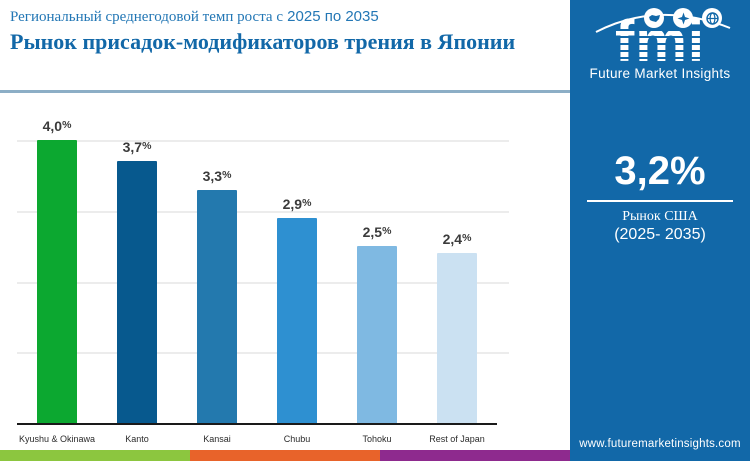 This screenshot has height=461, width=750. Describe the element at coordinates (660, 44) in the screenshot. I see `fmi-logo: fmi Future Market Insights` at that location.